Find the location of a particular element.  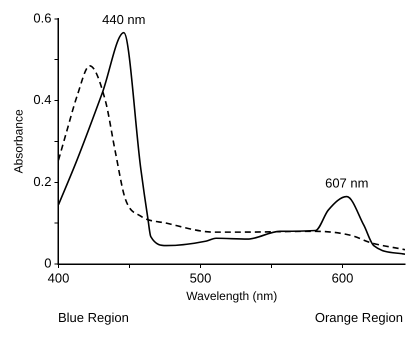

y-tick-label: 0 is located at coordinates (48, 263).